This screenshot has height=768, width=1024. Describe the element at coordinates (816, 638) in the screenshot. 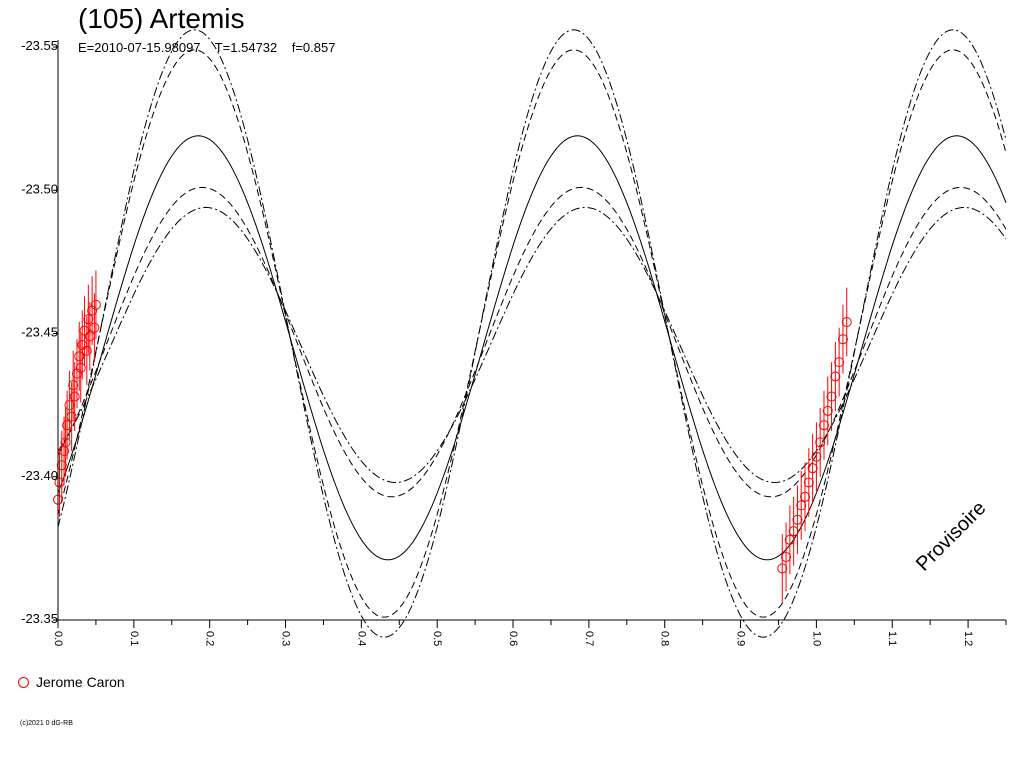

I see `x-tick-label: 1.0` at that location.